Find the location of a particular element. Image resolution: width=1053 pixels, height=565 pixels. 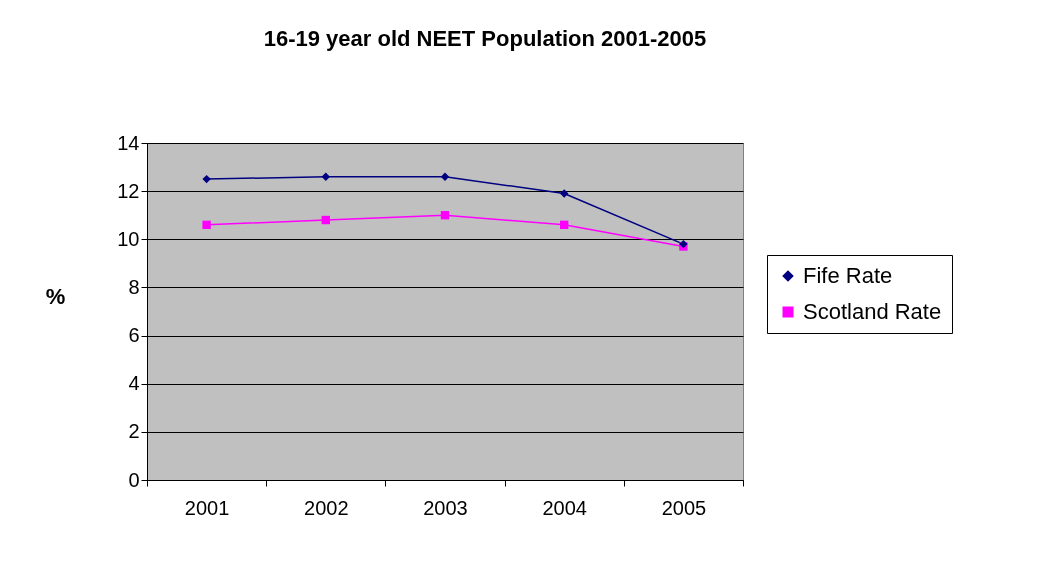

x-tick-label: 2002 is located at coordinates (326, 507).